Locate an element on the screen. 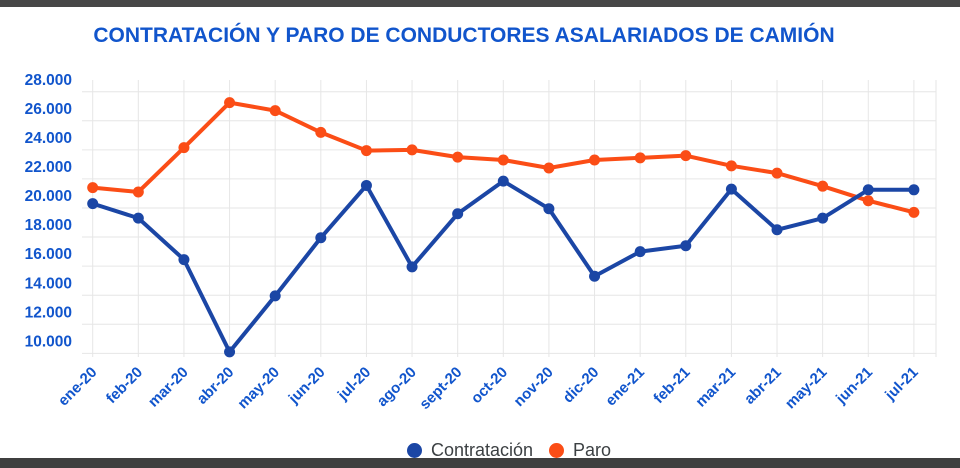  legend-item-paro: Paro is located at coordinates (580, 450).